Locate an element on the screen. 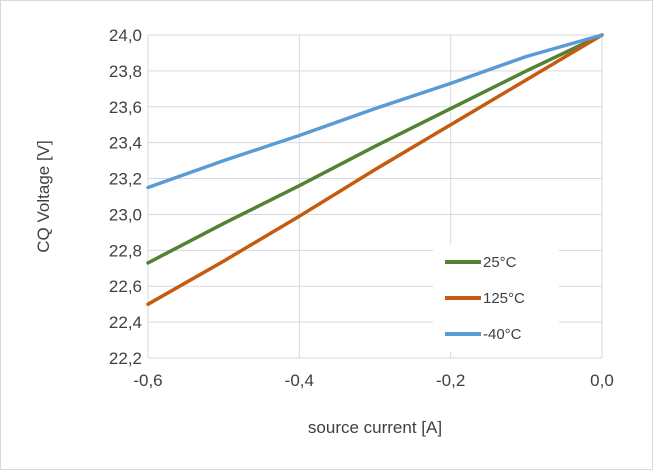 The image size is (653, 470). legend-item-minus40c: -40°C is located at coordinates (483, 334).